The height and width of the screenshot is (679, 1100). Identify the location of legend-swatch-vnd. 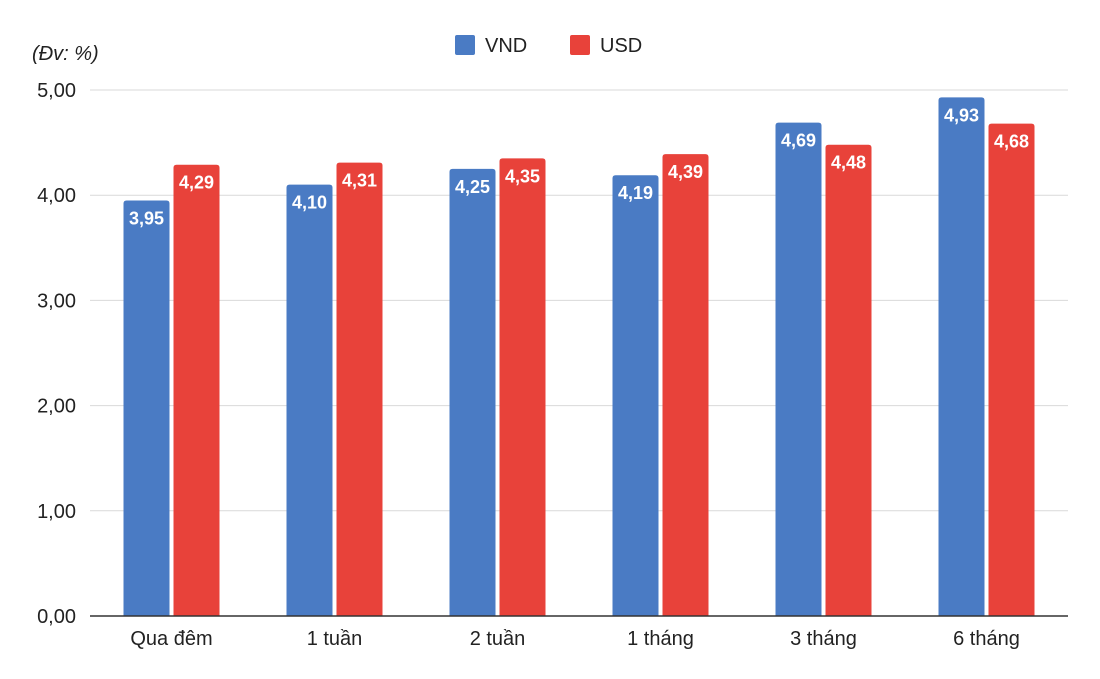
(465, 45).